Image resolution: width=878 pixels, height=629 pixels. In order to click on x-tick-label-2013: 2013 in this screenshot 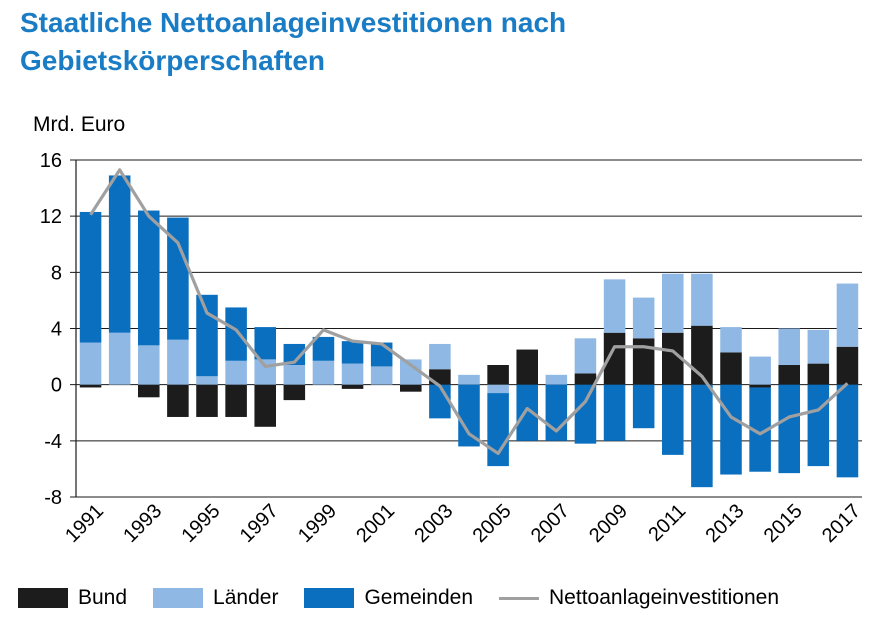, I will do `click(725, 523)`.